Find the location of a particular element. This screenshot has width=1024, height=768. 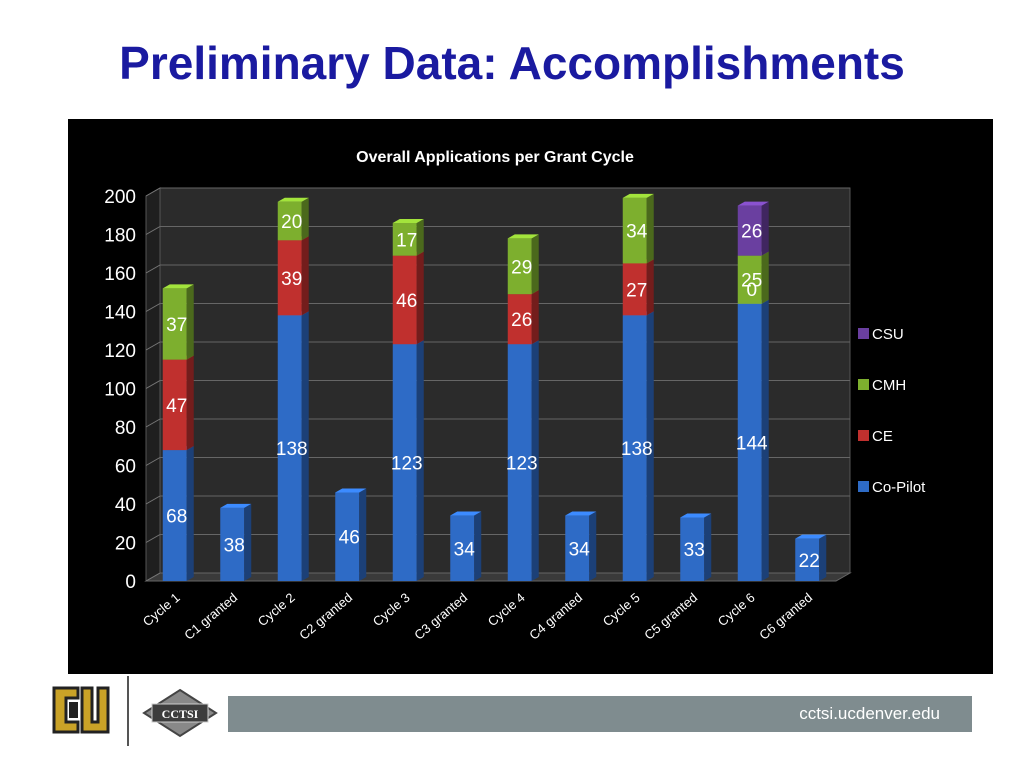

y-tick-label: 140 is located at coordinates (120, 313).